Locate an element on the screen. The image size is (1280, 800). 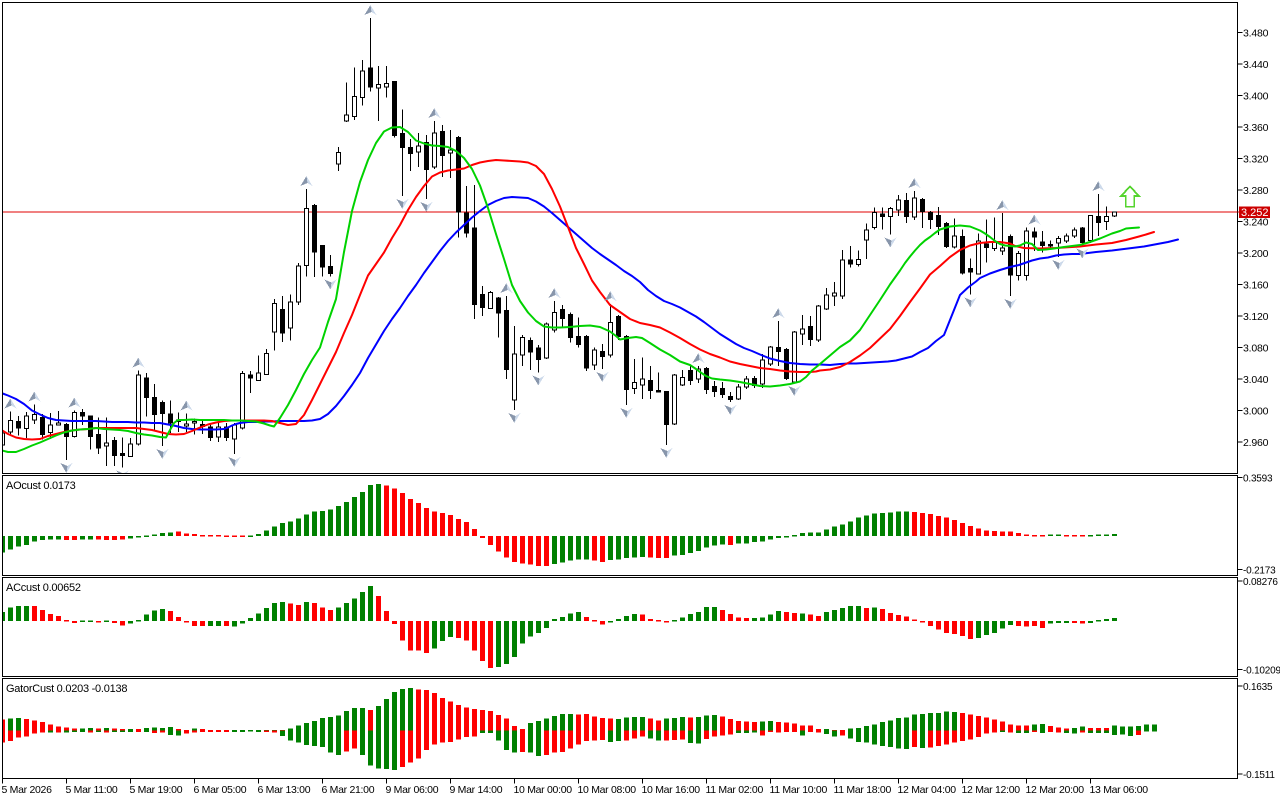
svg-text: ACcust 0.00652 is located at coordinates (43, 588).